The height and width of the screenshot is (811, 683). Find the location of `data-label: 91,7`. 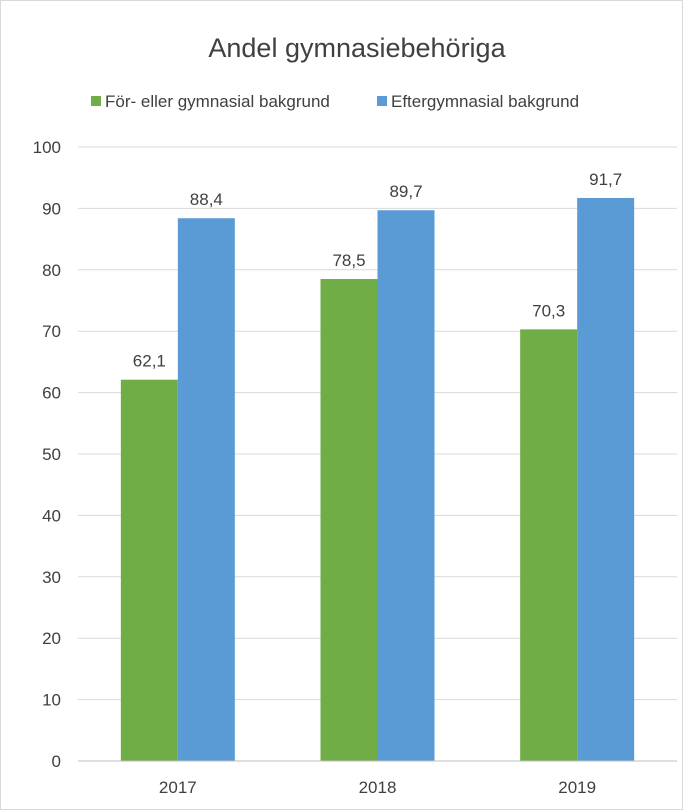

data-label: 91,7 is located at coordinates (605, 179).